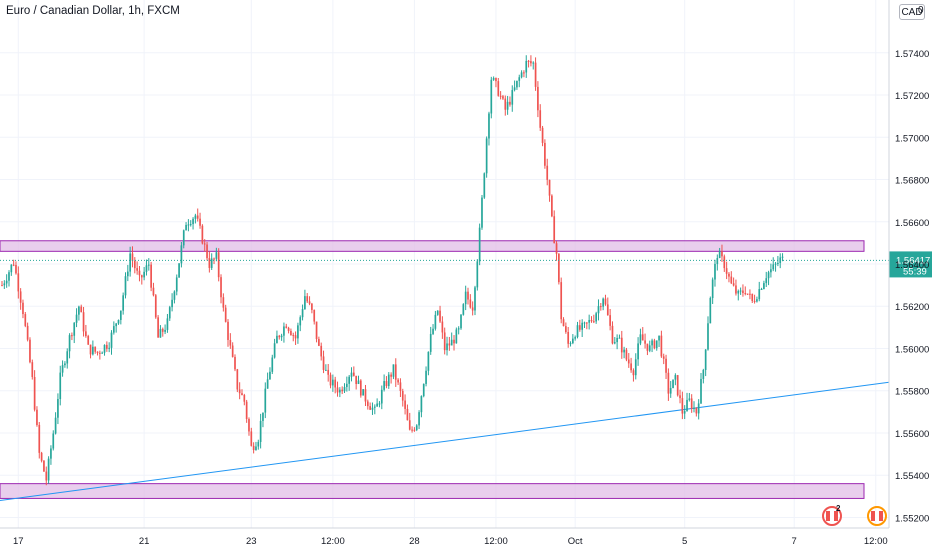  Describe the element at coordinates (432, 246) in the screenshot. I see `support-resistance-zone` at that location.